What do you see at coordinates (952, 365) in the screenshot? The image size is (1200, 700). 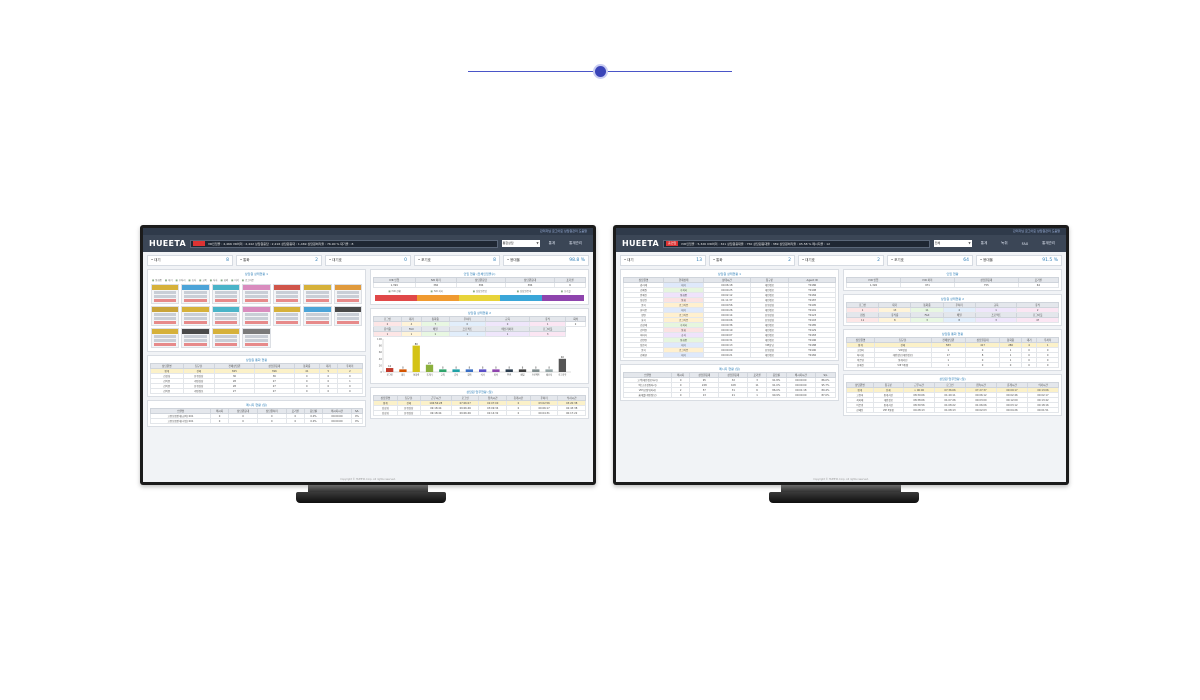 I see `table-row: 한혜진 VIP 3통합 1 0 0 0 0` at bounding box center [952, 365].